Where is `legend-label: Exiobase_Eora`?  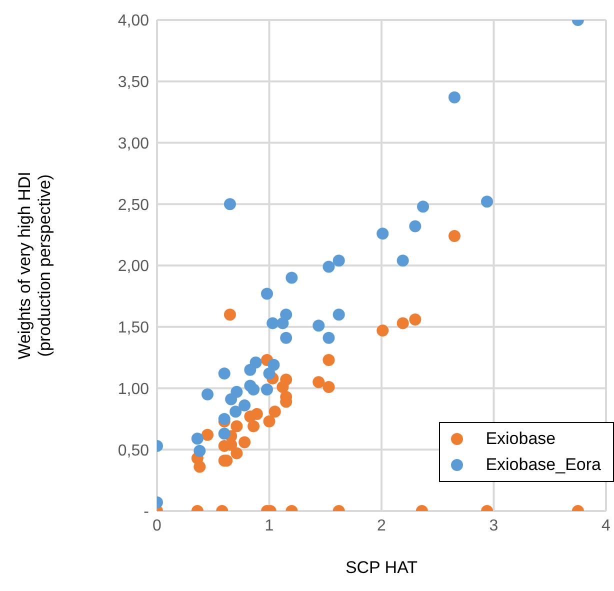
legend-label: Exiobase_Eora is located at coordinates (543, 465).